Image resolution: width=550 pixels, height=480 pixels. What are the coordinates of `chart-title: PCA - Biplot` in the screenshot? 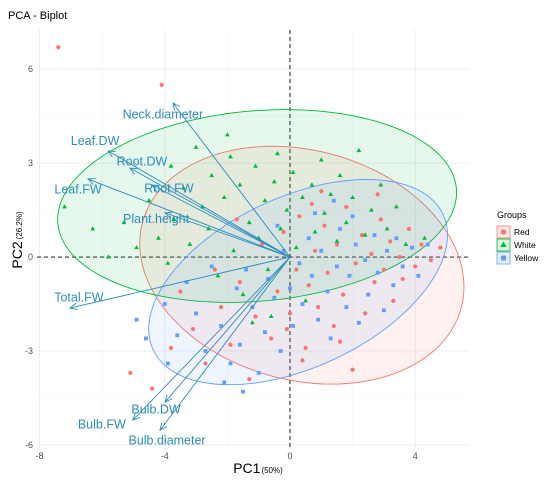 It's located at (37, 16).